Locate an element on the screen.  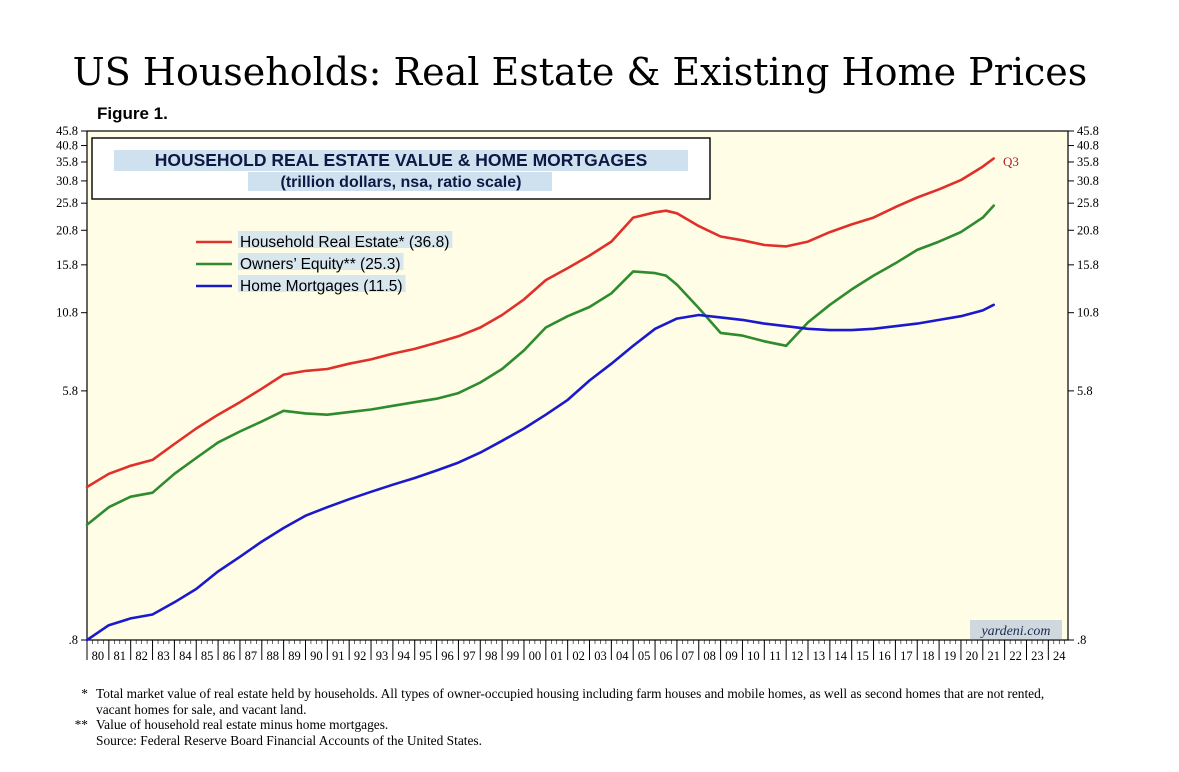
x-tick-label: 02 is located at coordinates (578, 656).